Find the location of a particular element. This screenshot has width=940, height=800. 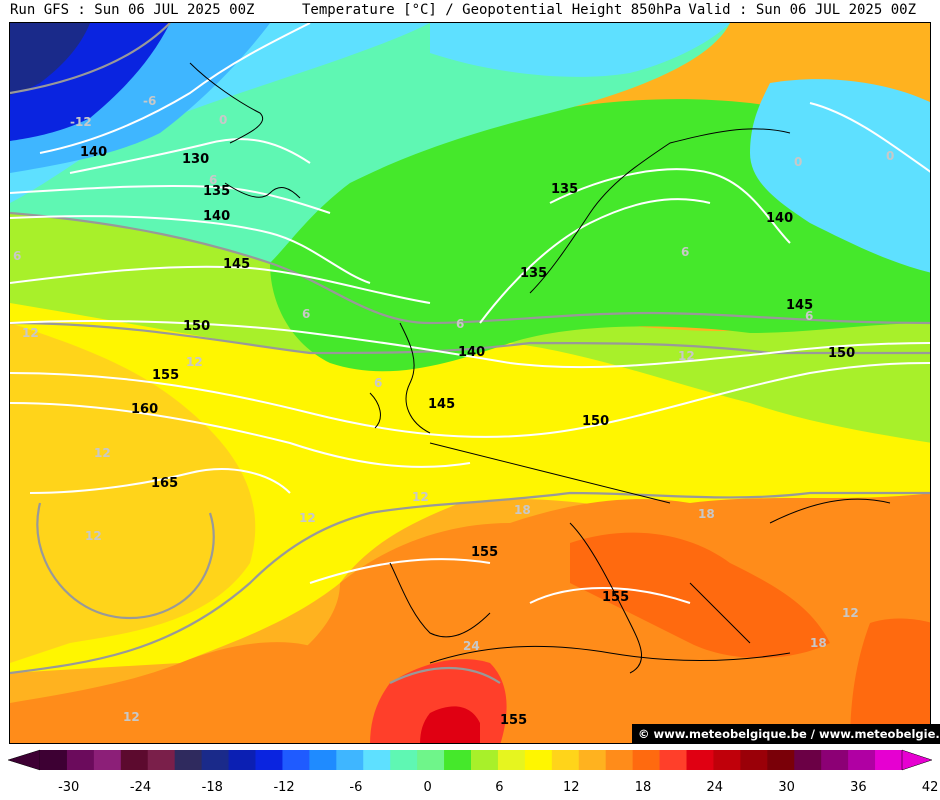

contour-155-italy is located at coordinates (610, 595).